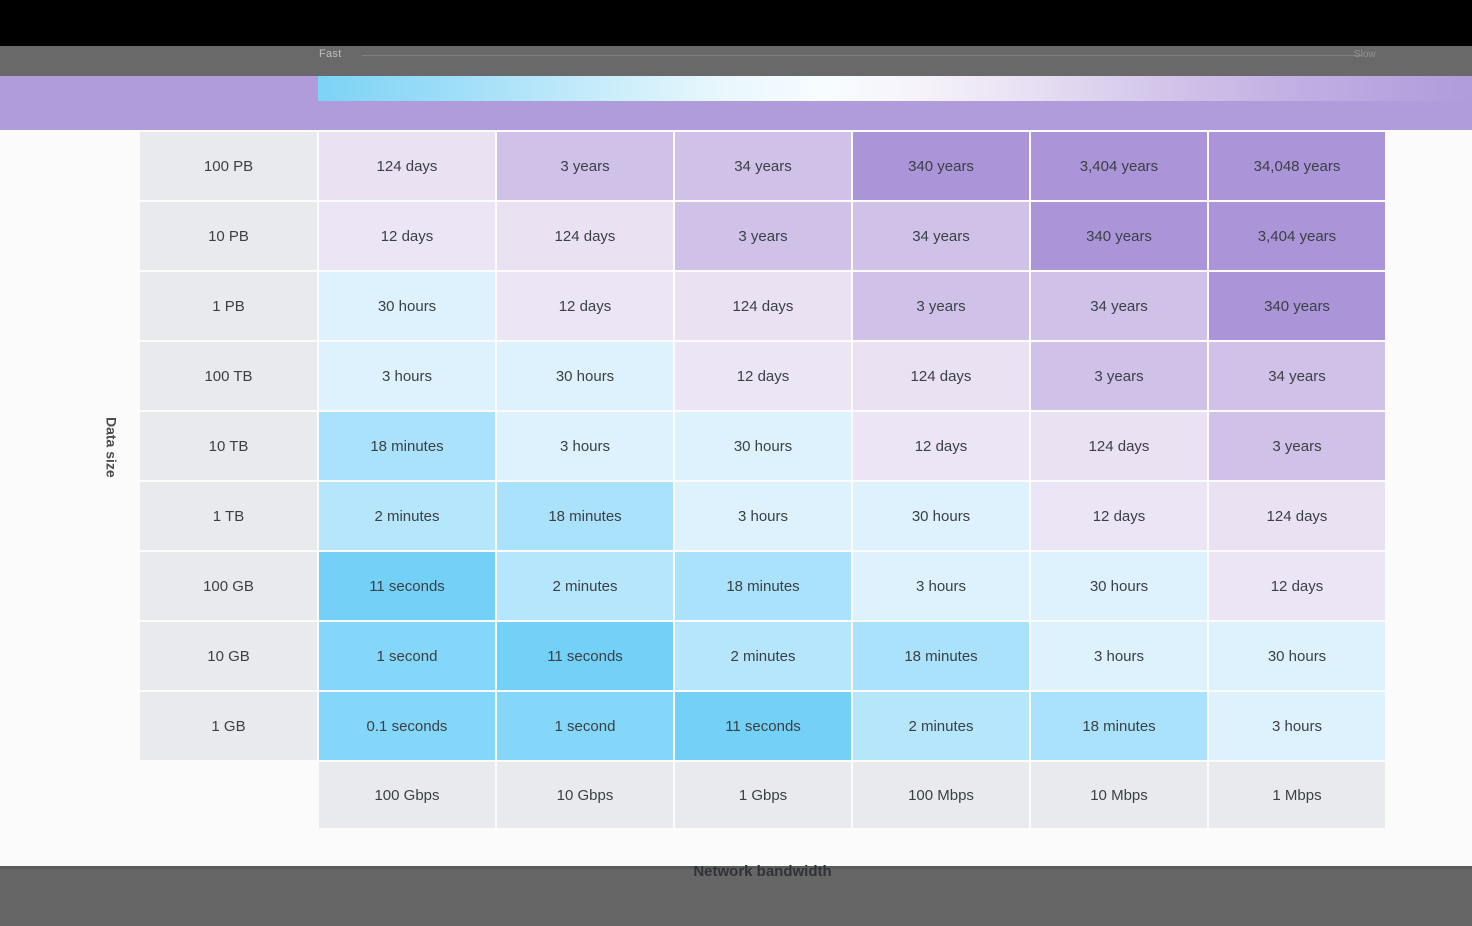 This screenshot has height=926, width=1472. I want to click on bottom-left-empty-cell, so click(228, 795).